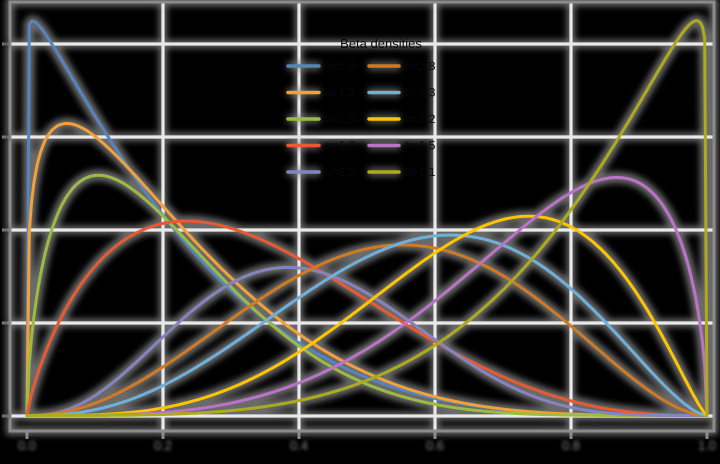  Describe the element at coordinates (5, 43) in the screenshot. I see `svg-text: 4` at that location.